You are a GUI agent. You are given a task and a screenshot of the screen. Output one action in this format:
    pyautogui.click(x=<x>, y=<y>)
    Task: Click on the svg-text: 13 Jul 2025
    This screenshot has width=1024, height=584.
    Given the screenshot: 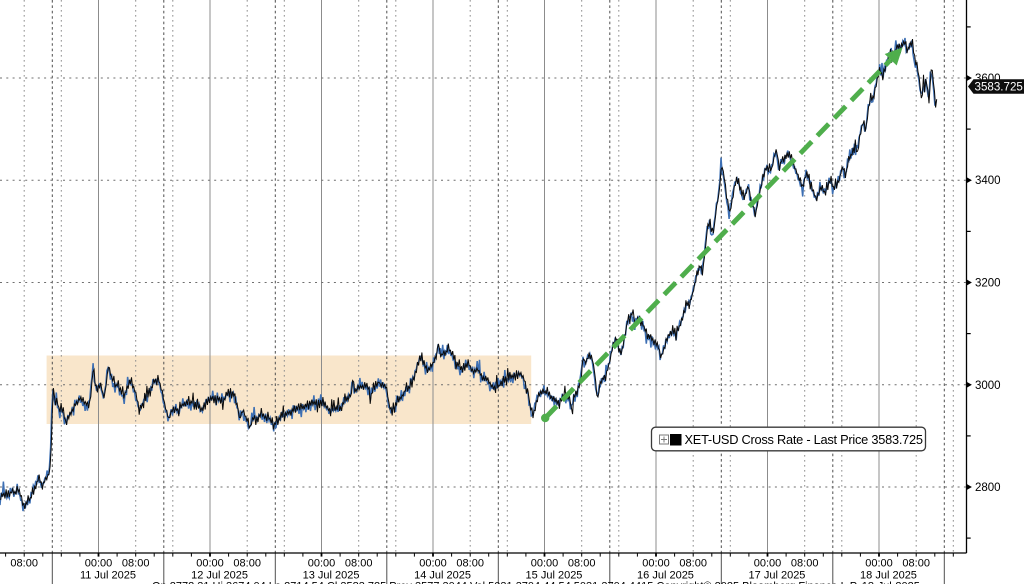 What is the action you would take?
    pyautogui.click(x=331, y=576)
    